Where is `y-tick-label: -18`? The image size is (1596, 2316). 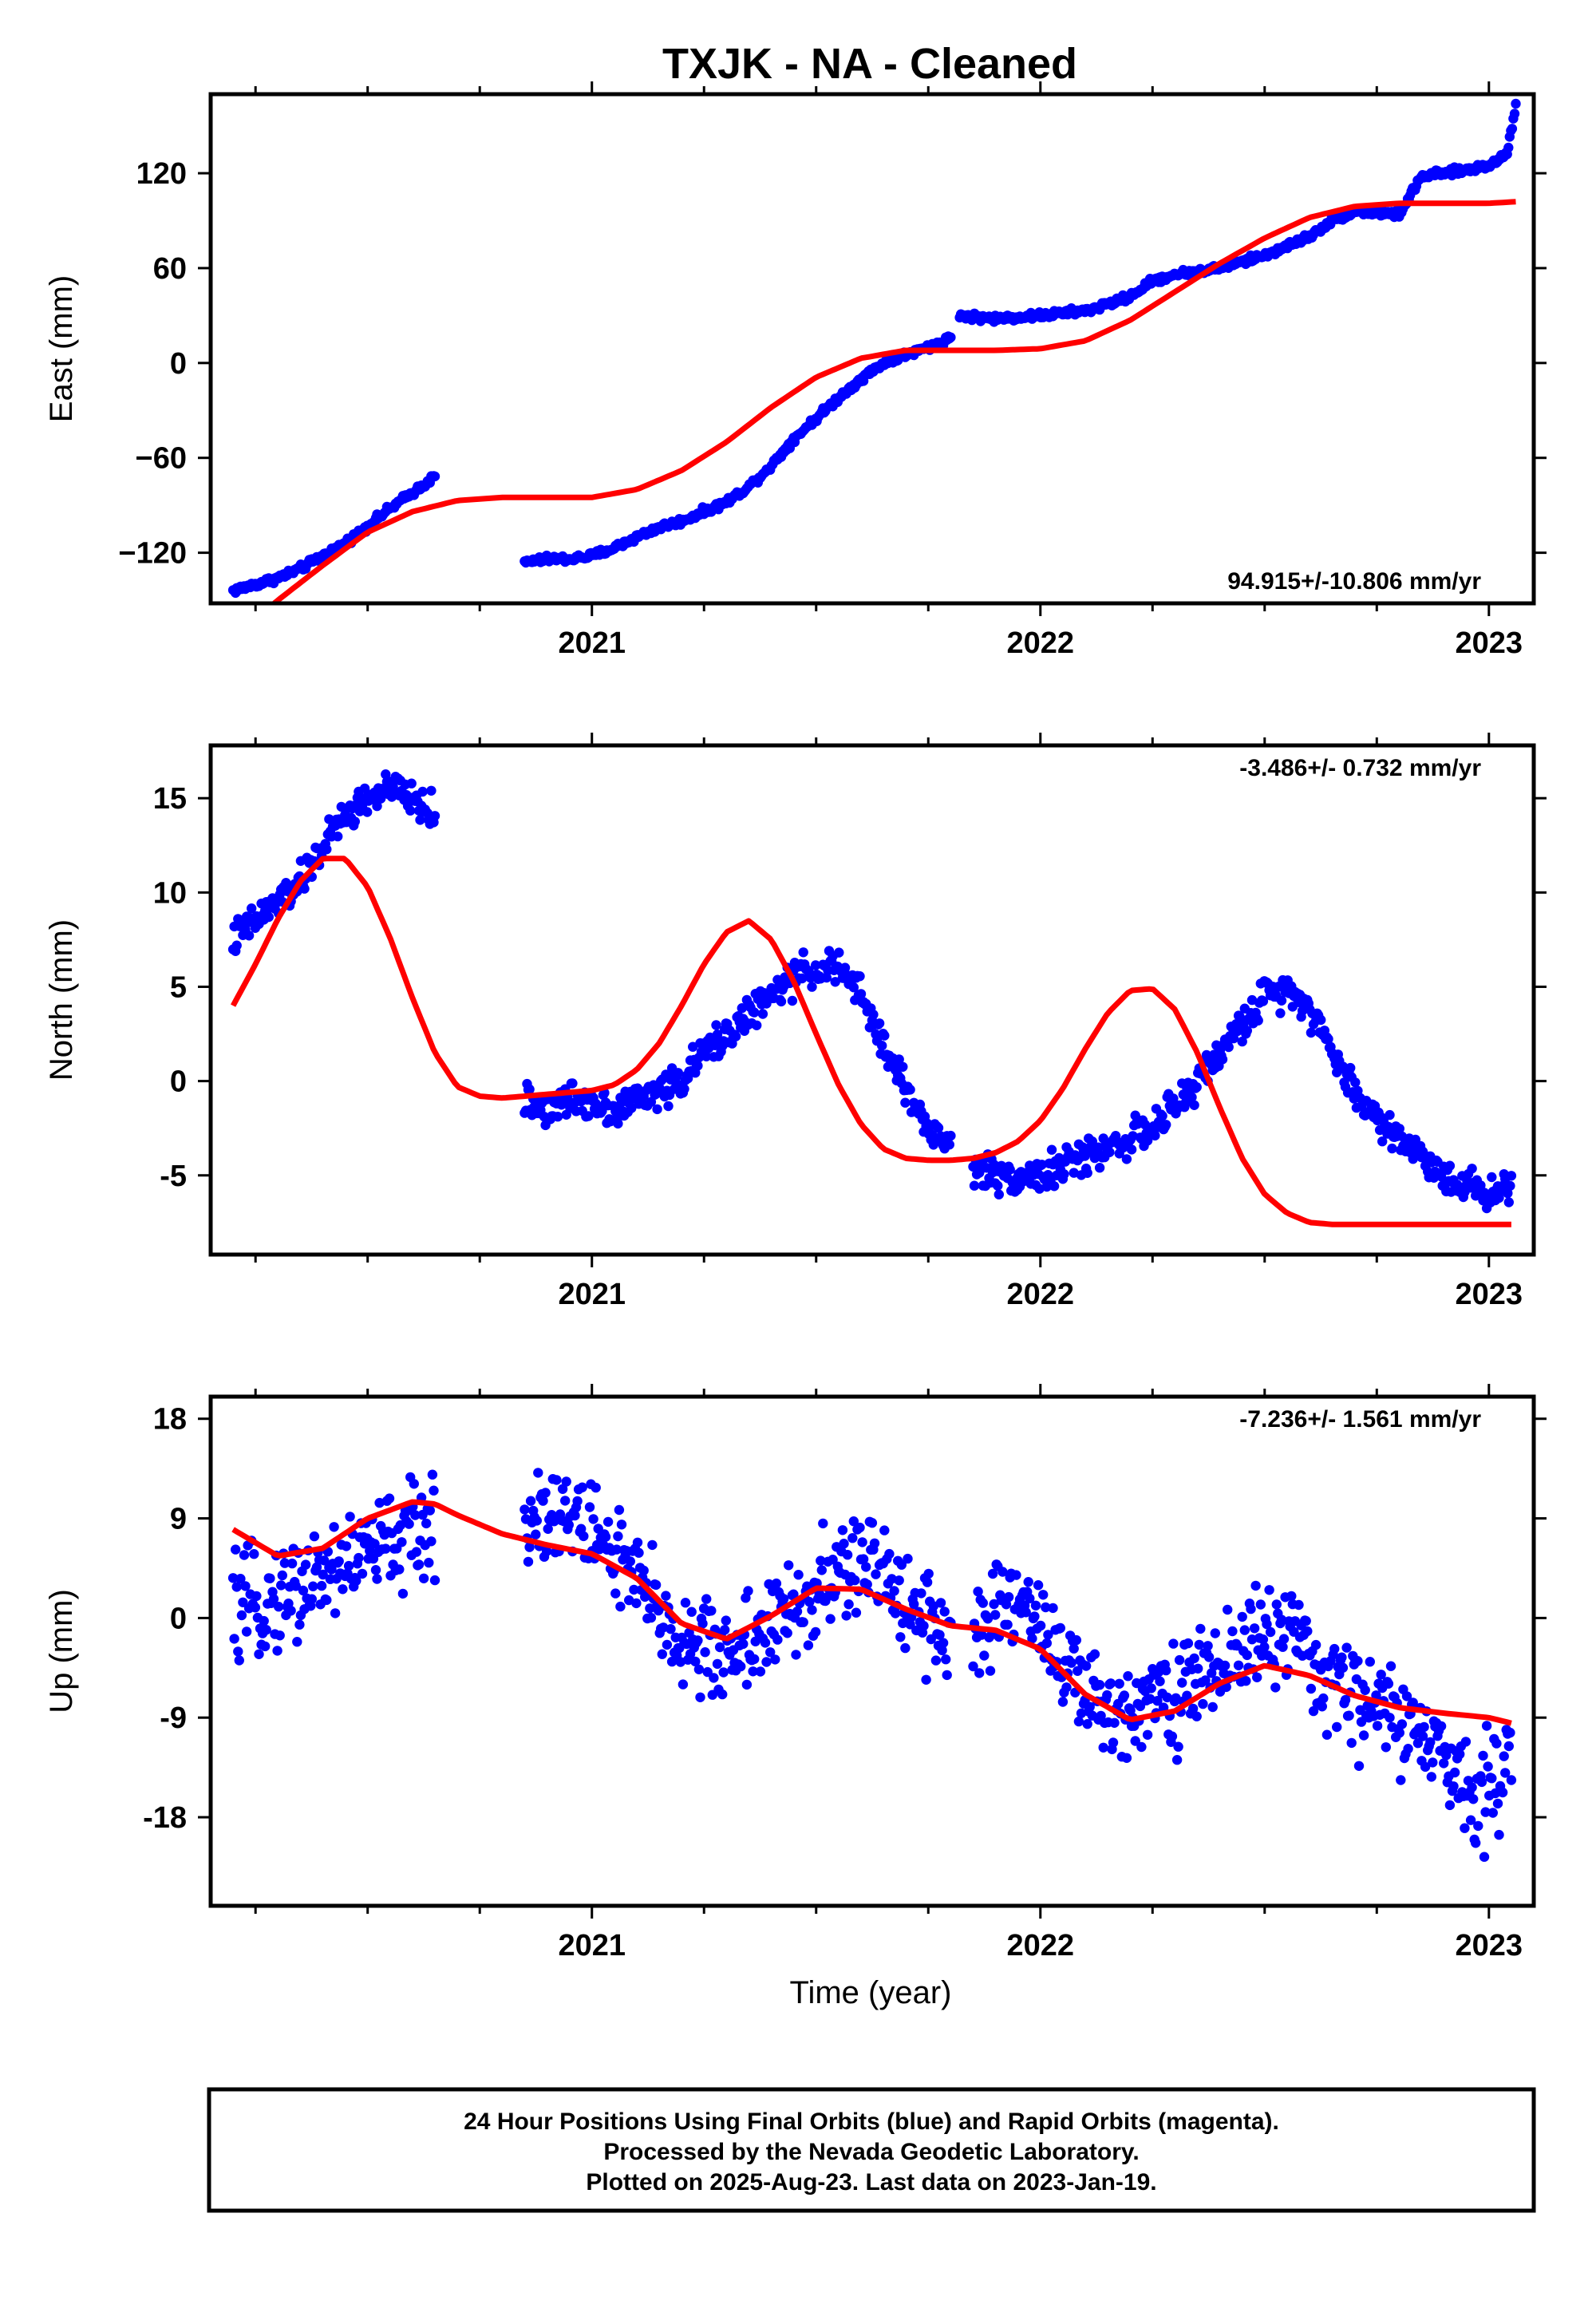 y-tick-label: -18 is located at coordinates (165, 1818).